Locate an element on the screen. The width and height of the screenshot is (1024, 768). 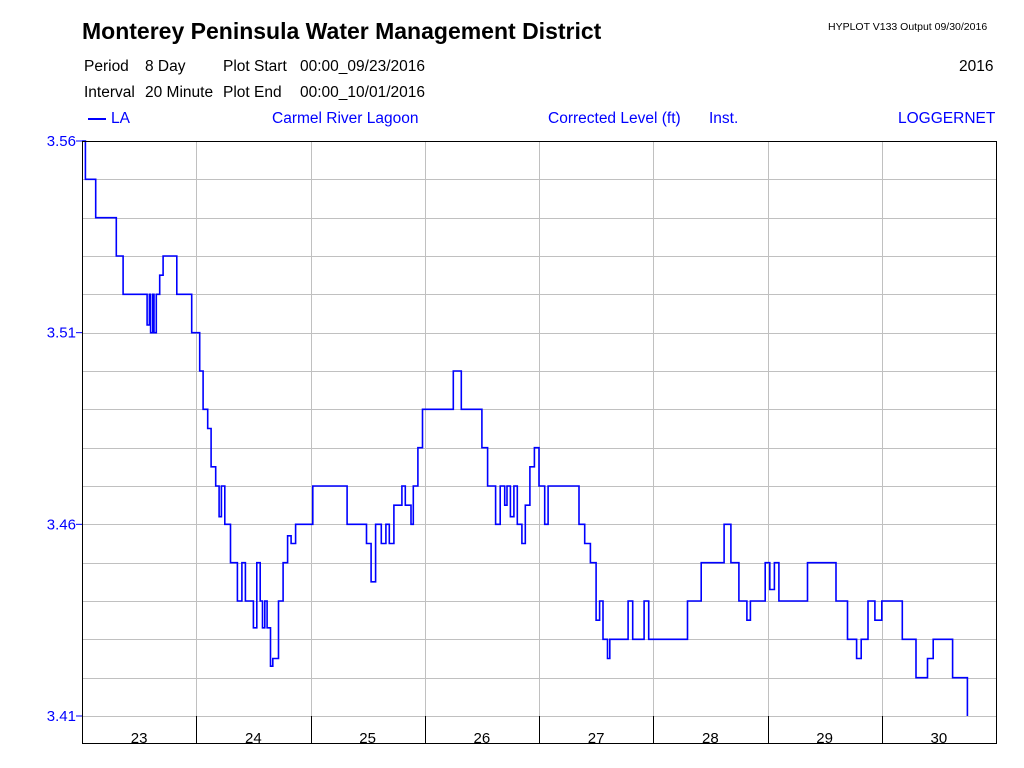
x-tick-label: 27 is located at coordinates (596, 738).